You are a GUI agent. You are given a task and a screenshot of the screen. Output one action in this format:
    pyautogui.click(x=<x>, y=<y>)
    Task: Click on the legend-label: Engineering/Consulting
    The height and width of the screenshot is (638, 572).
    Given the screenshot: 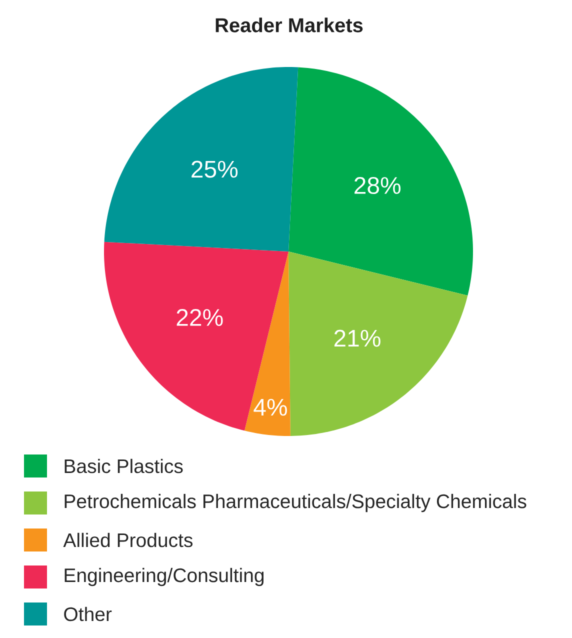 What is the action you would take?
    pyautogui.click(x=164, y=577)
    